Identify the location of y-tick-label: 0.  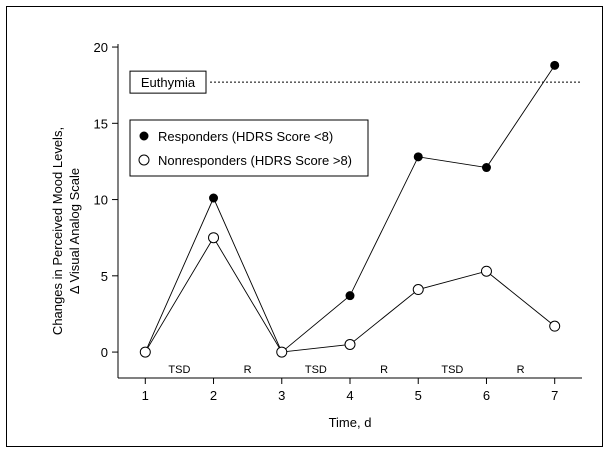
(104, 352).